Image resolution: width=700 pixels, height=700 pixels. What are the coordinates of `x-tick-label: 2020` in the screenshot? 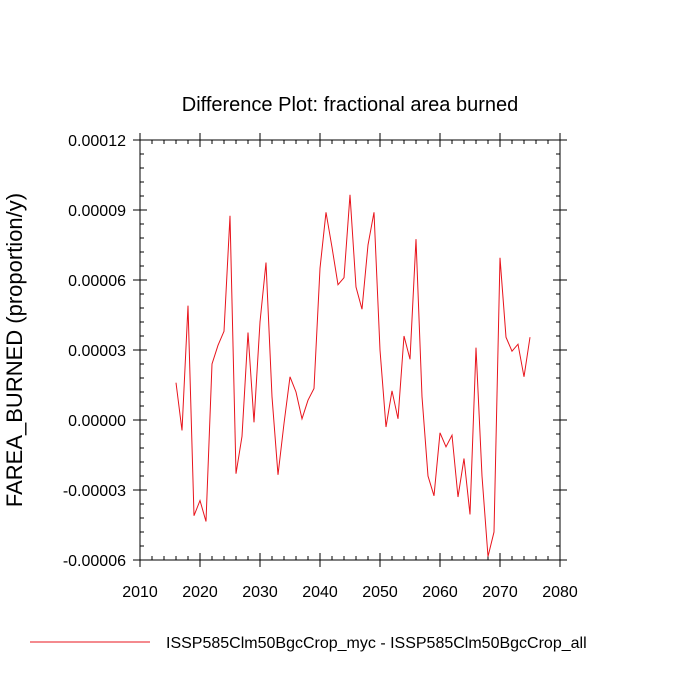 It's located at (200, 592).